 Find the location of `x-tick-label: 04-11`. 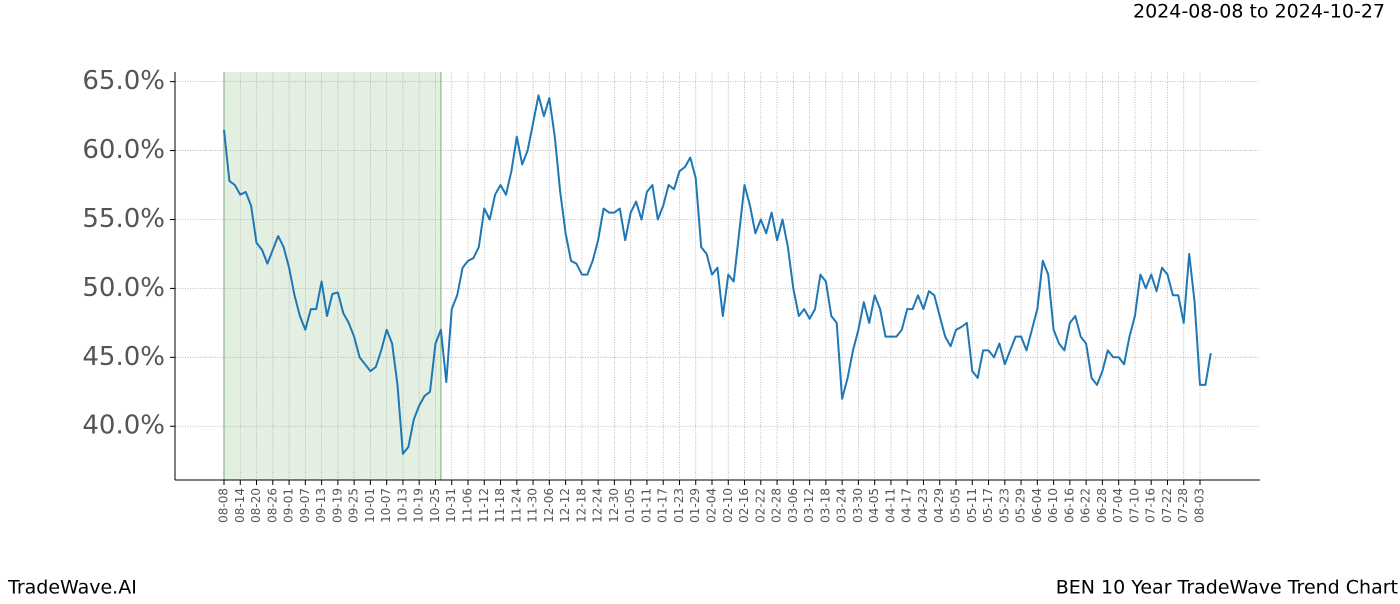

x-tick-label: 04-11 is located at coordinates (890, 505).